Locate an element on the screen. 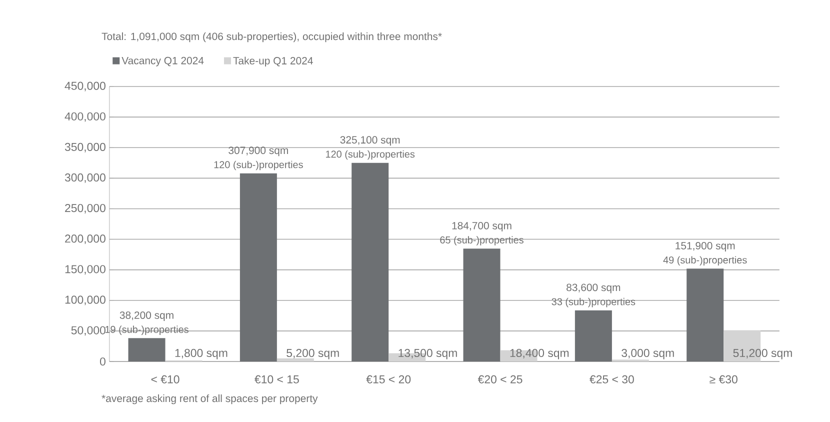  data-label: 51,200 sqm is located at coordinates (762, 354).